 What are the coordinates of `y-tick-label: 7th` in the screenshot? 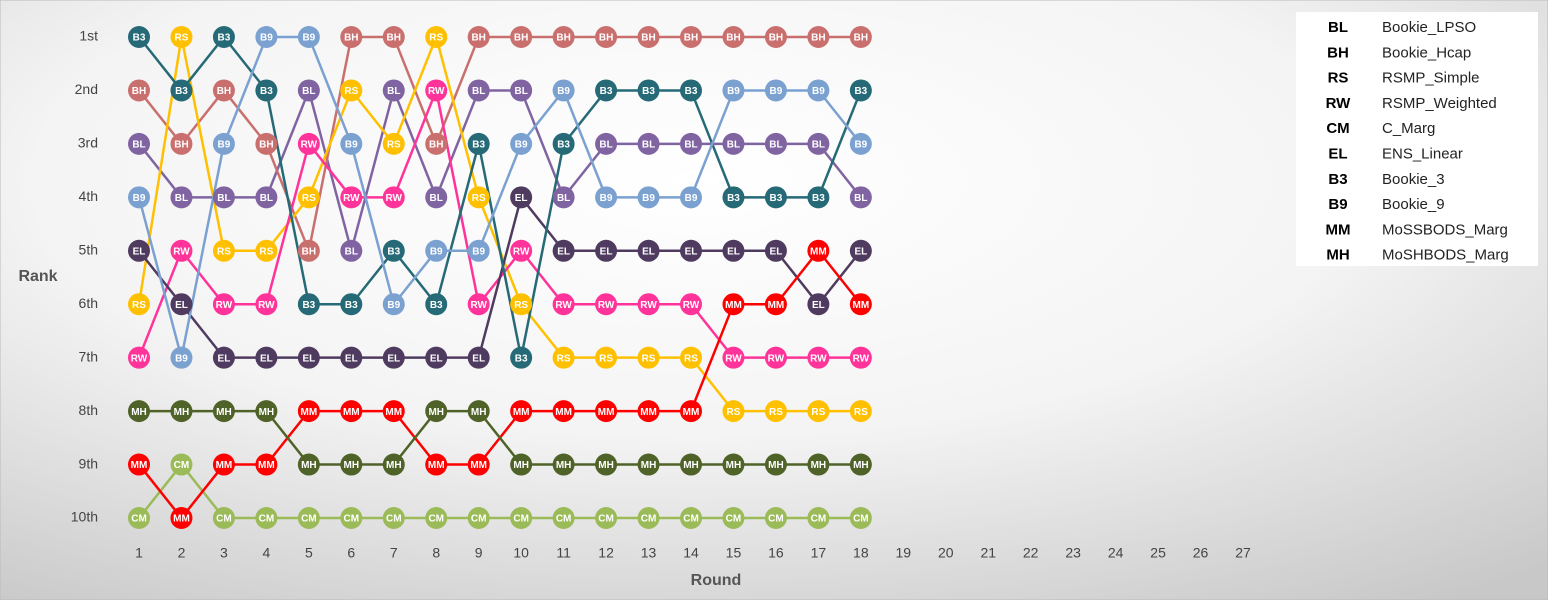 It's located at (88, 356).